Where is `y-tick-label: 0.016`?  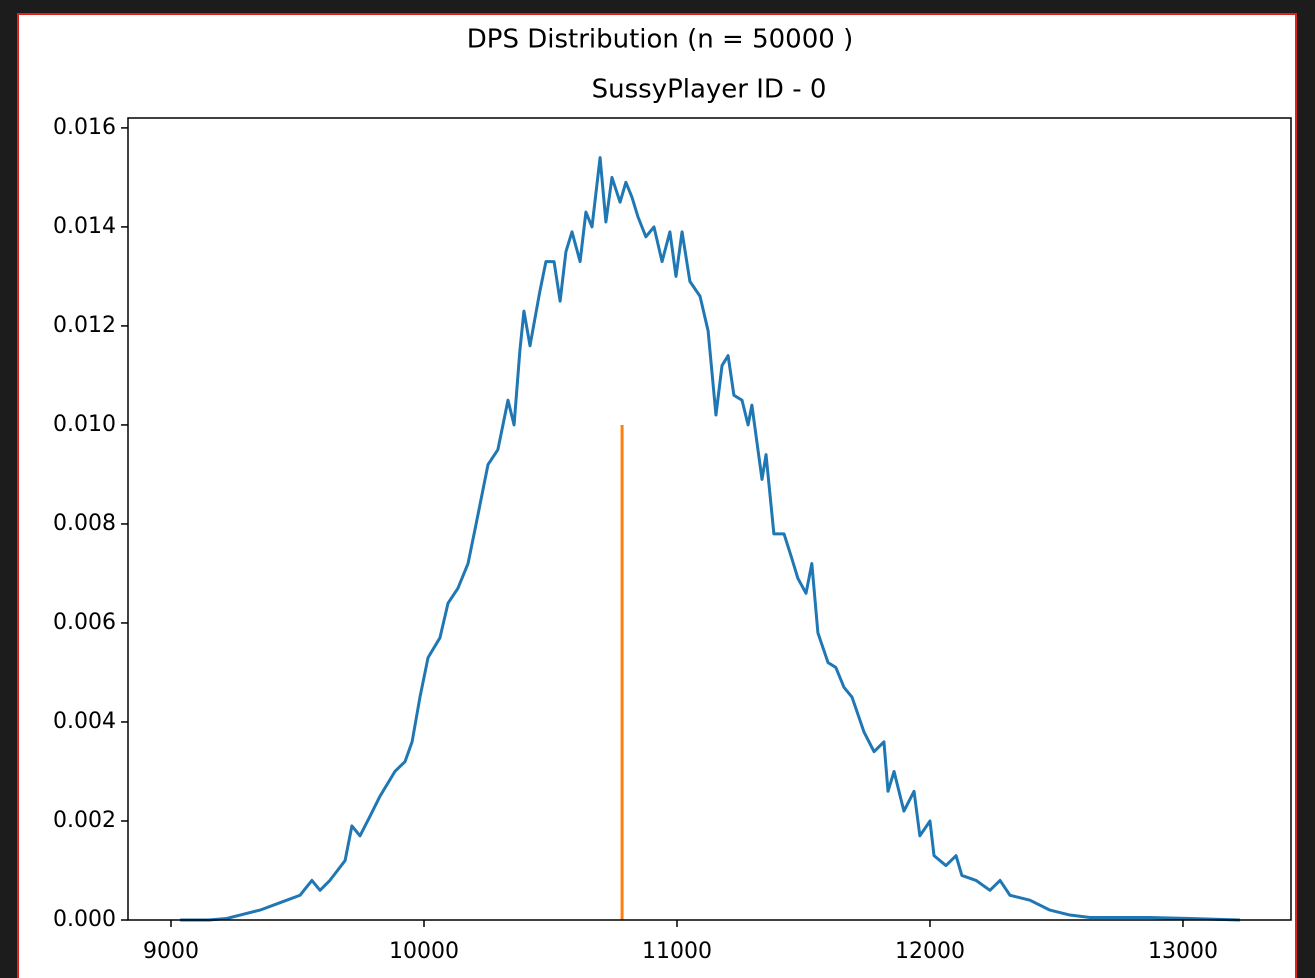 y-tick-label: 0.016 is located at coordinates (84, 127).